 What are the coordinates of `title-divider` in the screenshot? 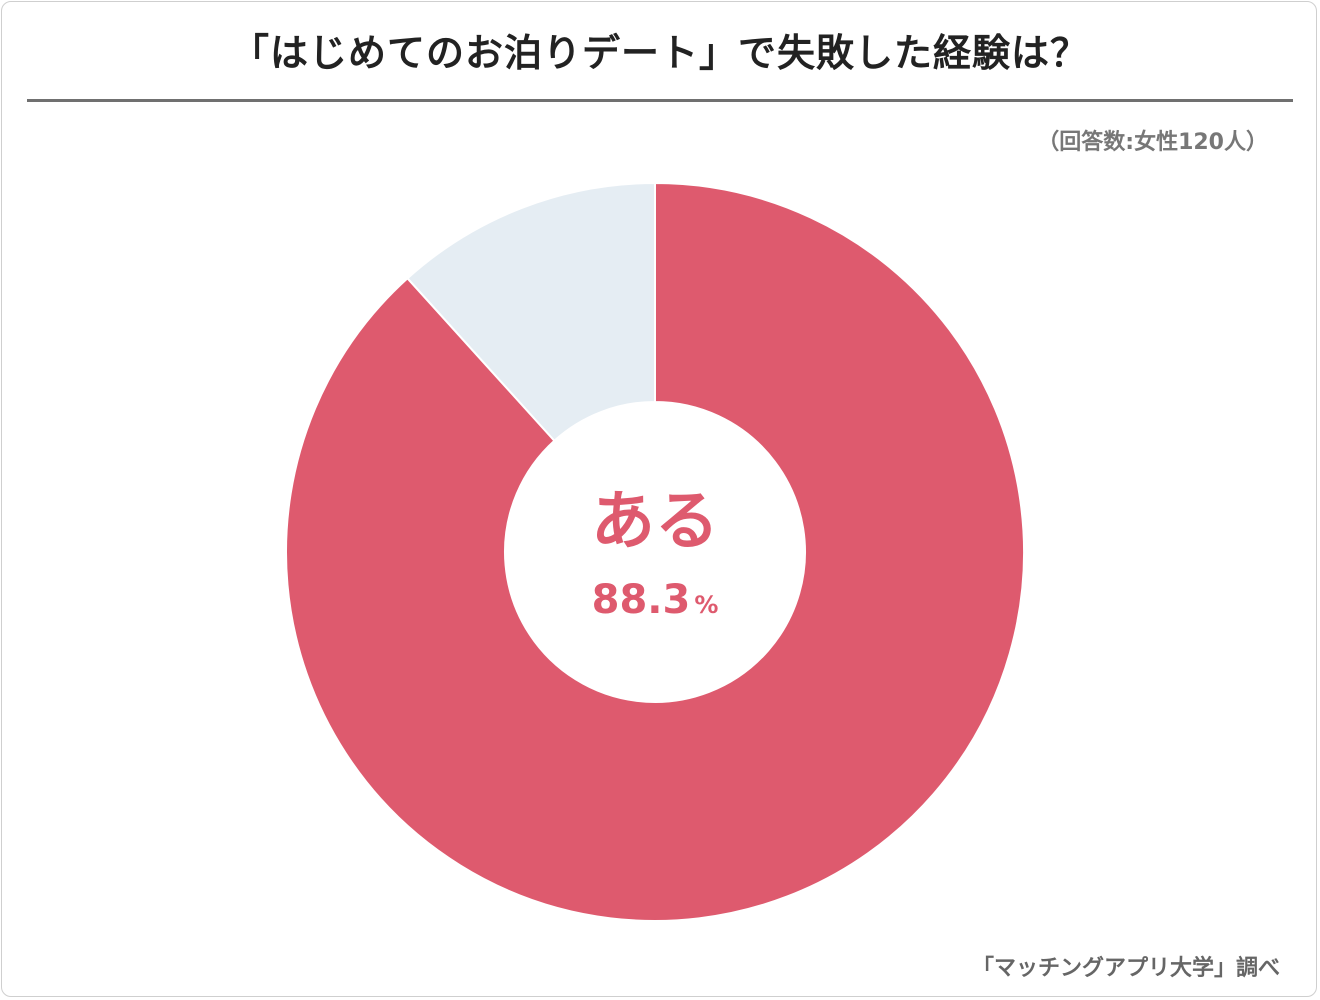 It's located at (660, 100).